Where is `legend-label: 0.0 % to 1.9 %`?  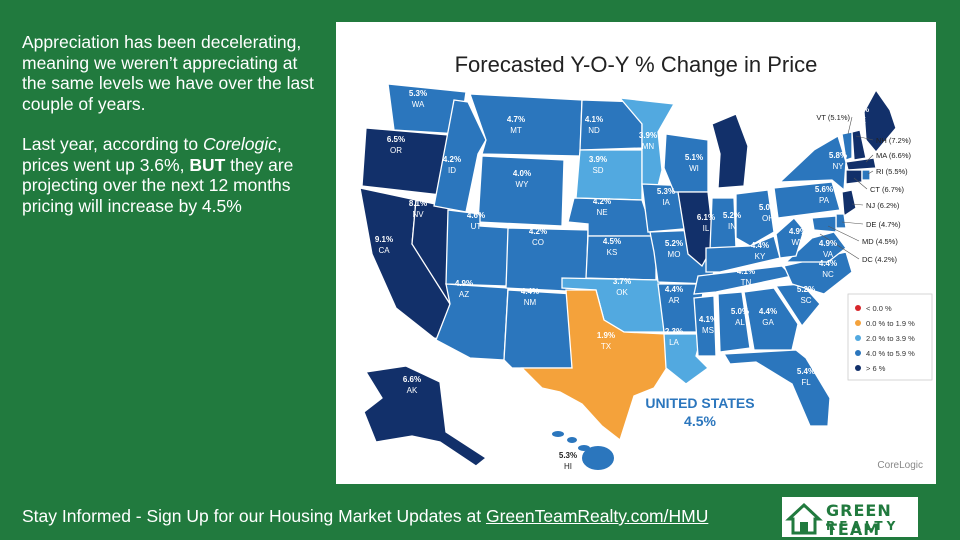
legend-label: 0.0 % to 1.9 % is located at coordinates (890, 323).